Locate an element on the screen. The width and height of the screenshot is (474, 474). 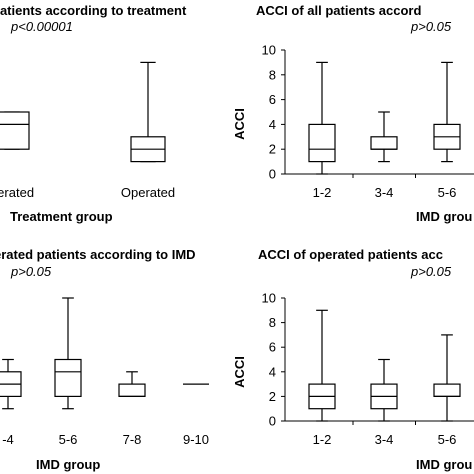
panel-1-title: patients according to treatment is located at coordinates (93, 10).